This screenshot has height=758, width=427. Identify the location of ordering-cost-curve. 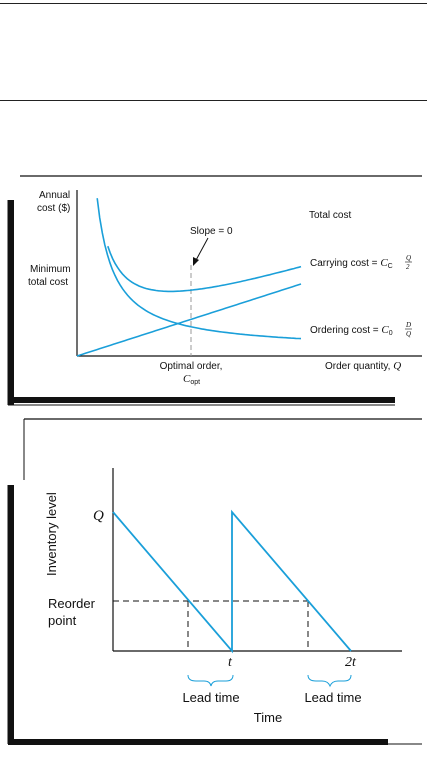
(199, 269).